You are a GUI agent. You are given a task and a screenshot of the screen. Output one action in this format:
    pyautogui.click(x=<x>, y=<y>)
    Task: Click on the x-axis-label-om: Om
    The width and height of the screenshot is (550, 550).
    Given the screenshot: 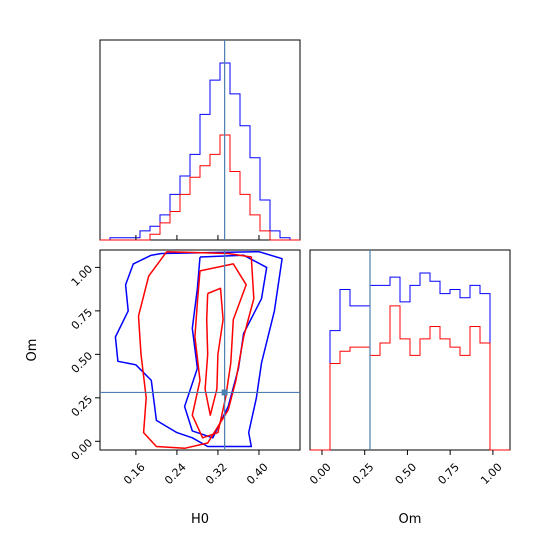 What is the action you would take?
    pyautogui.click(x=410, y=519)
    